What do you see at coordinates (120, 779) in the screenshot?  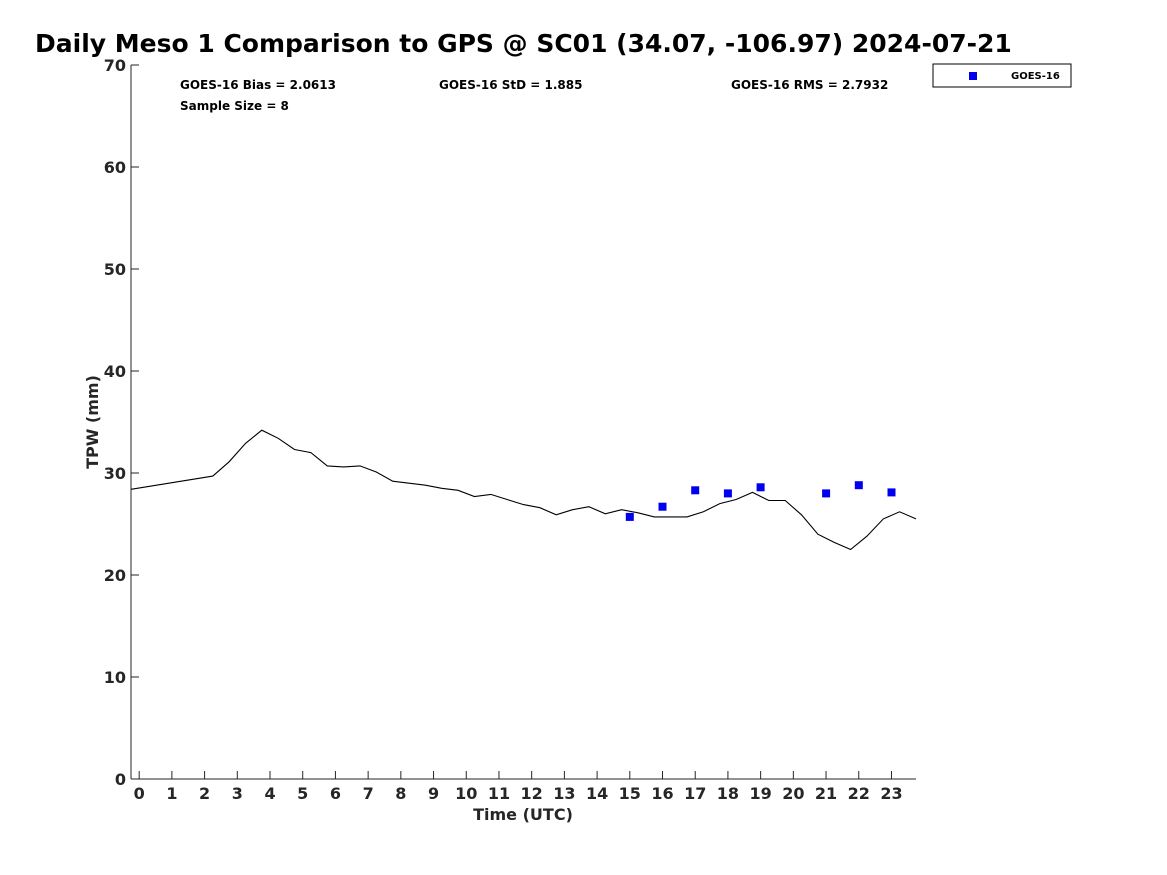 I see `y-tick-label: 0` at bounding box center [120, 779].